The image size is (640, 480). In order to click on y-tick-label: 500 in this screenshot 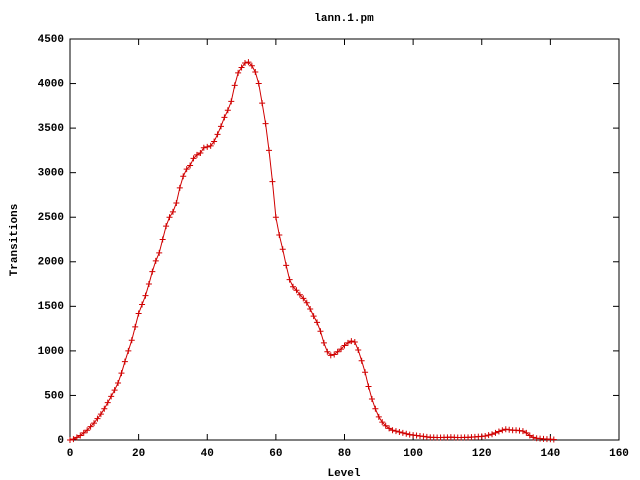, I will do `click(54, 396)`.